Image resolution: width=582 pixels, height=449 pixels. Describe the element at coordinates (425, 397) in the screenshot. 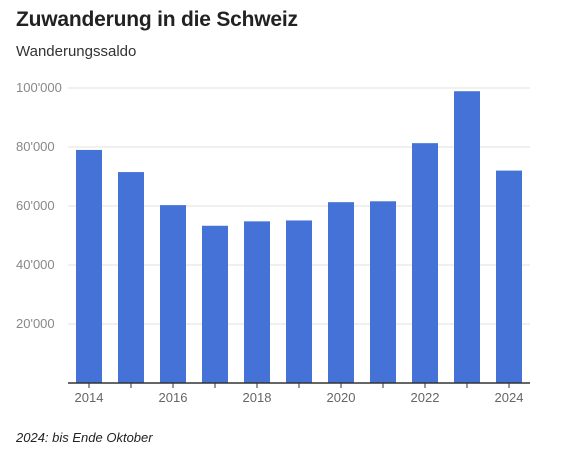

I see `x-tick-label: 2022` at that location.